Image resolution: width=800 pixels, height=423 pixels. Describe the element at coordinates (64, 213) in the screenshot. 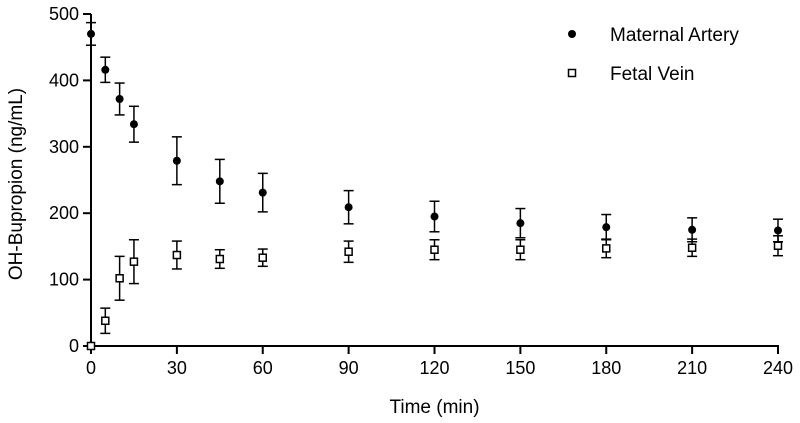

I see `y-tick-label: 200` at that location.